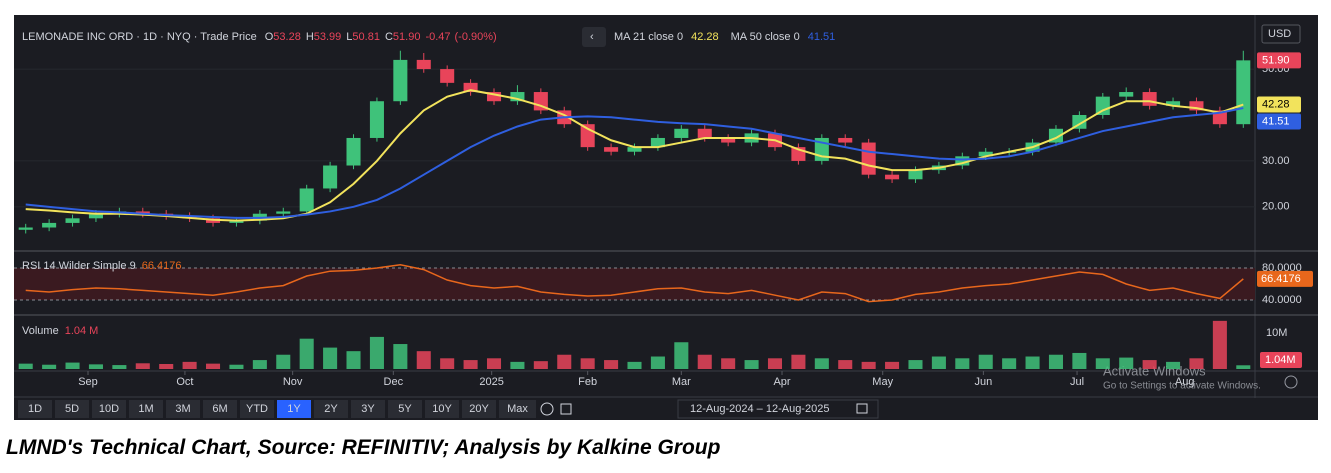 The width and height of the screenshot is (1331, 473). I want to click on range-label: 6M, so click(219, 409).